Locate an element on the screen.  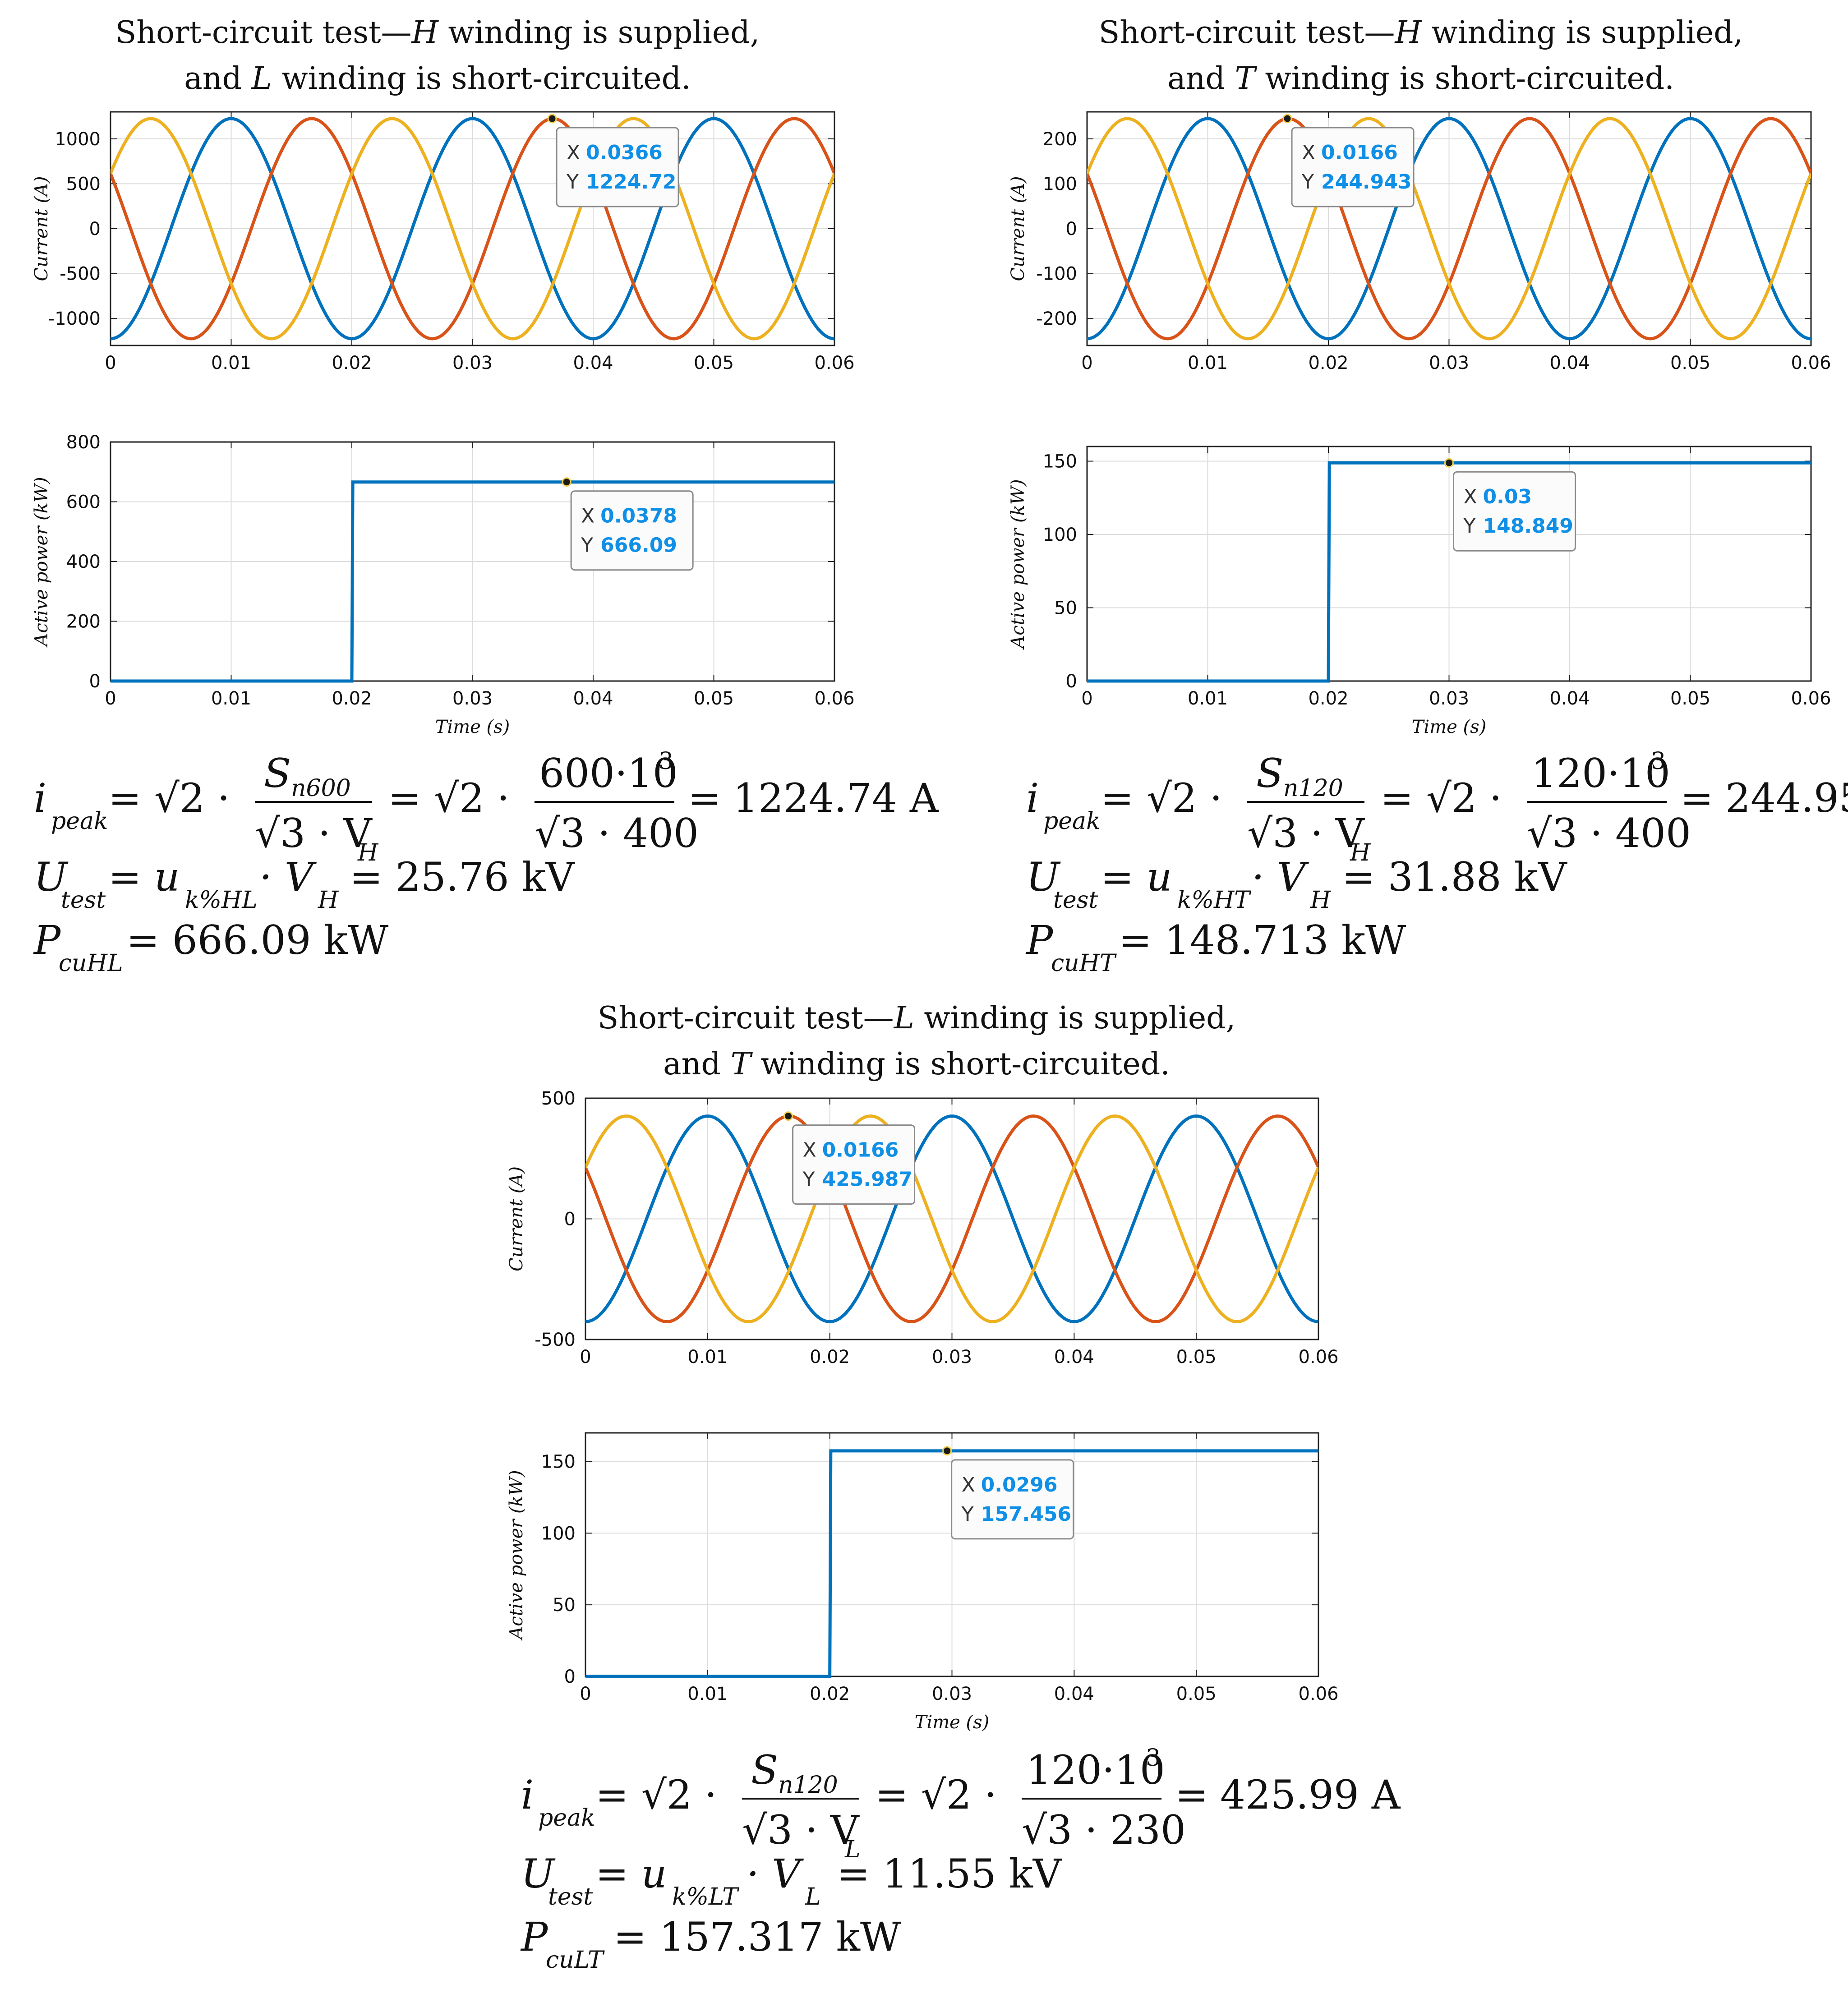
eq-P-result: = 666.09 kW is located at coordinates (257, 940).